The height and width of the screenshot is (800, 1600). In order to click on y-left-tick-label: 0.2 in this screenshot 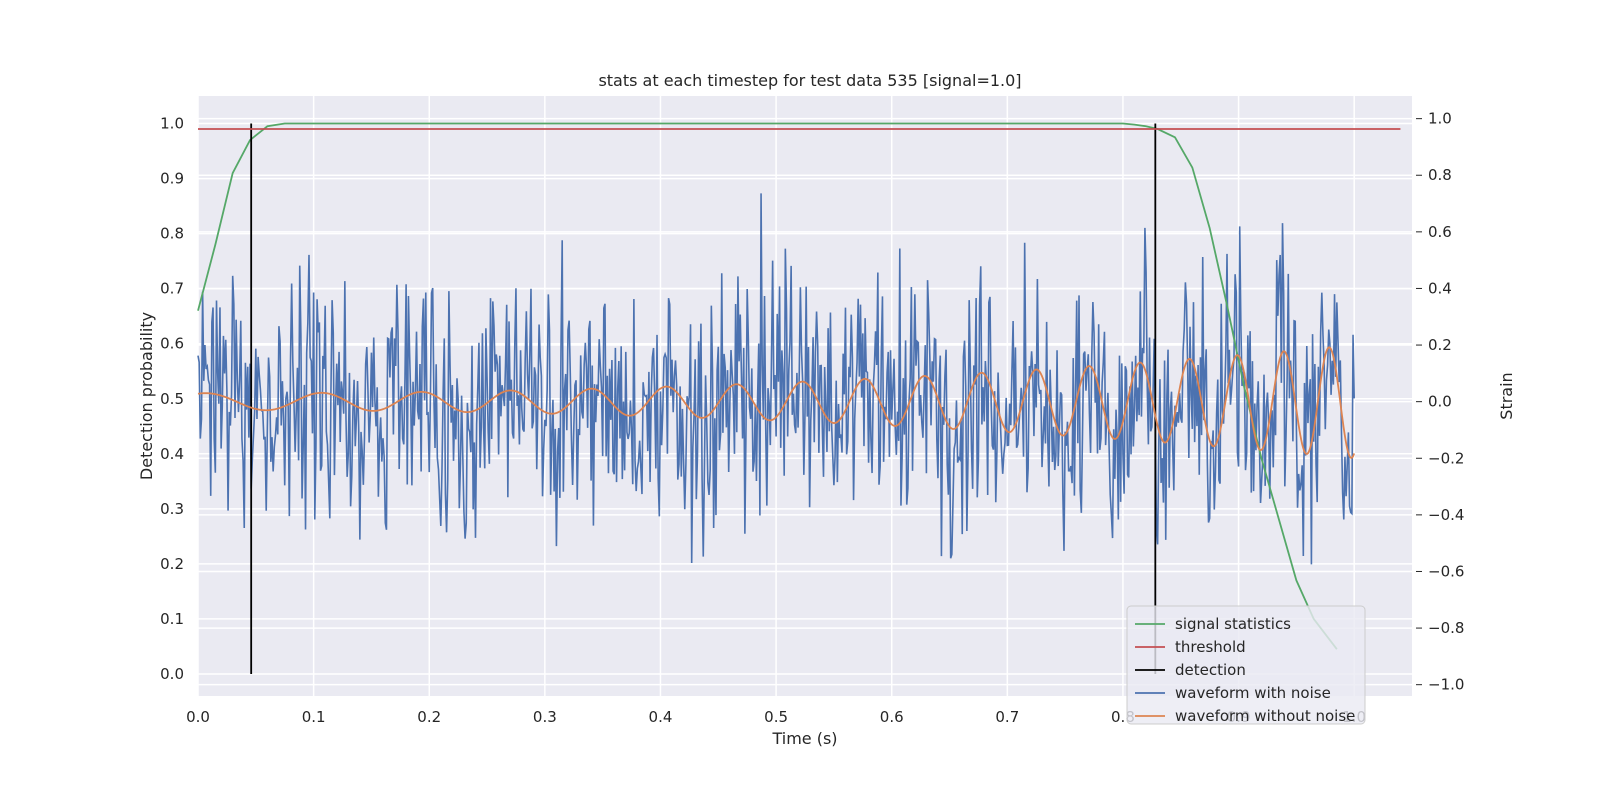, I will do `click(172, 564)`.